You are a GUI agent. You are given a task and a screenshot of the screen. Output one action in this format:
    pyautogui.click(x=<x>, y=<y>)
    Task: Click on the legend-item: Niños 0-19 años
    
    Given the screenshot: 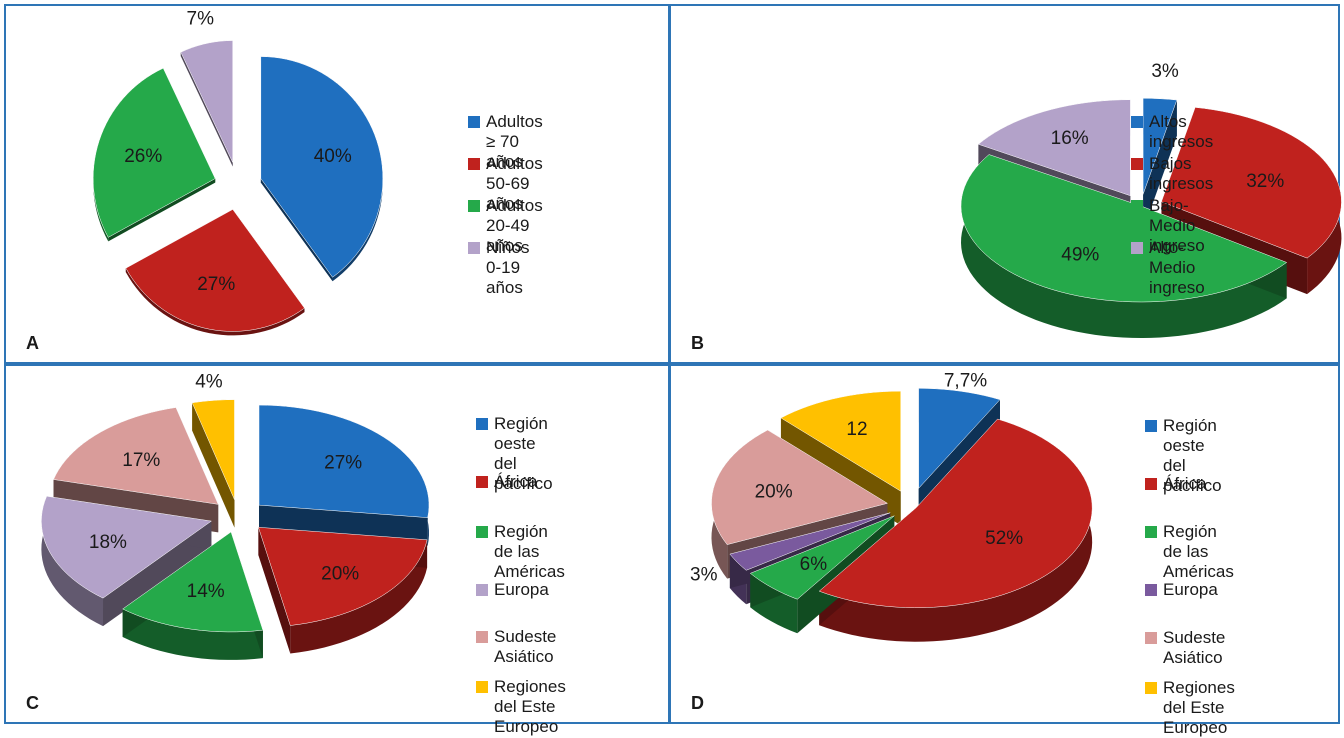 What is the action you would take?
    pyautogui.click(x=498, y=268)
    